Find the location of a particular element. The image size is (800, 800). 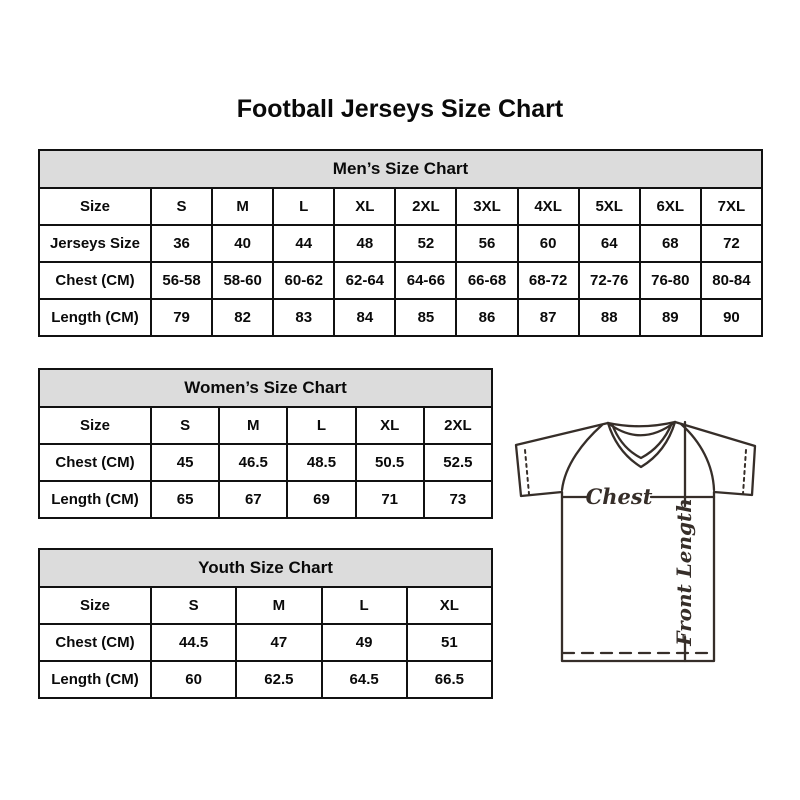

table-row: Size S M L XL 2XL 3XL 4XL 5XL 6XL 7XL is located at coordinates (401, 206).